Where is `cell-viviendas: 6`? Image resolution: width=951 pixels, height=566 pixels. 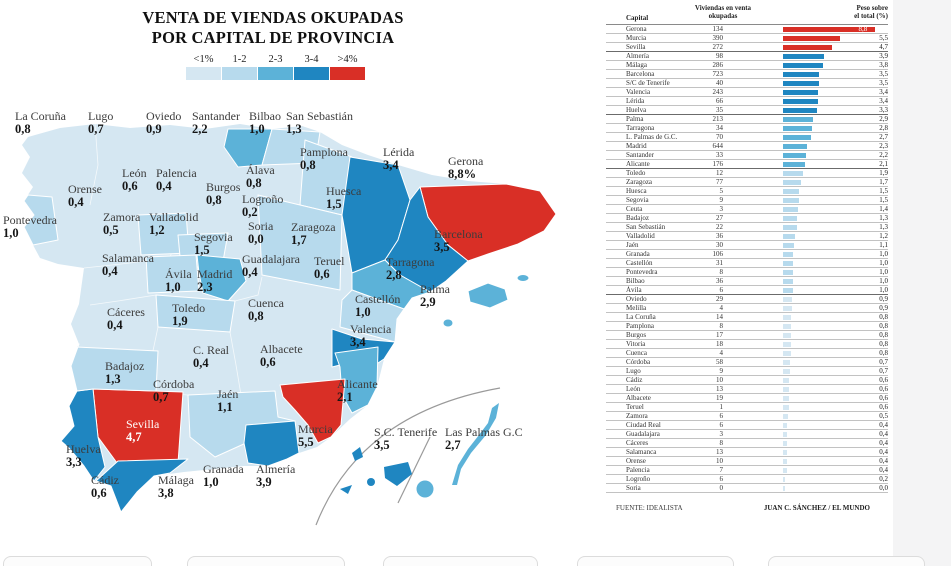
cell-viviendas: 6 is located at coordinates (721, 479).